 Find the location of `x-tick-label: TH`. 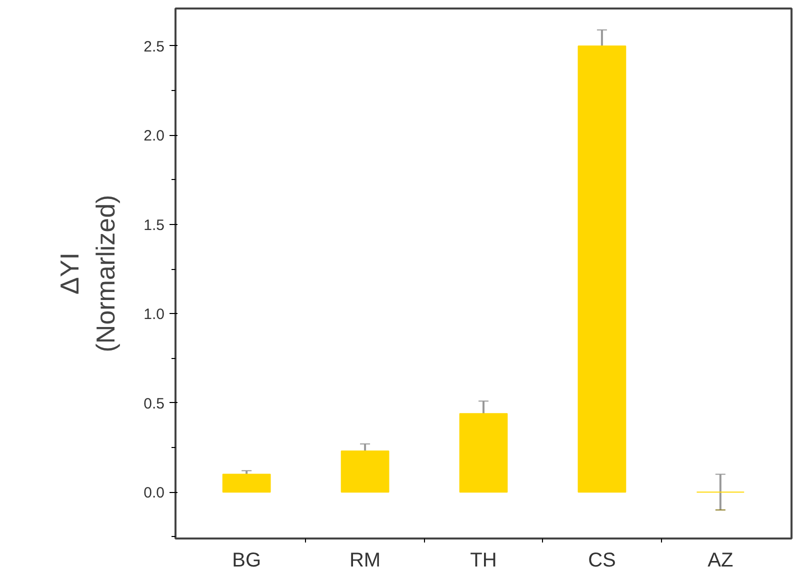

x-tick-label: TH is located at coordinates (483, 561).